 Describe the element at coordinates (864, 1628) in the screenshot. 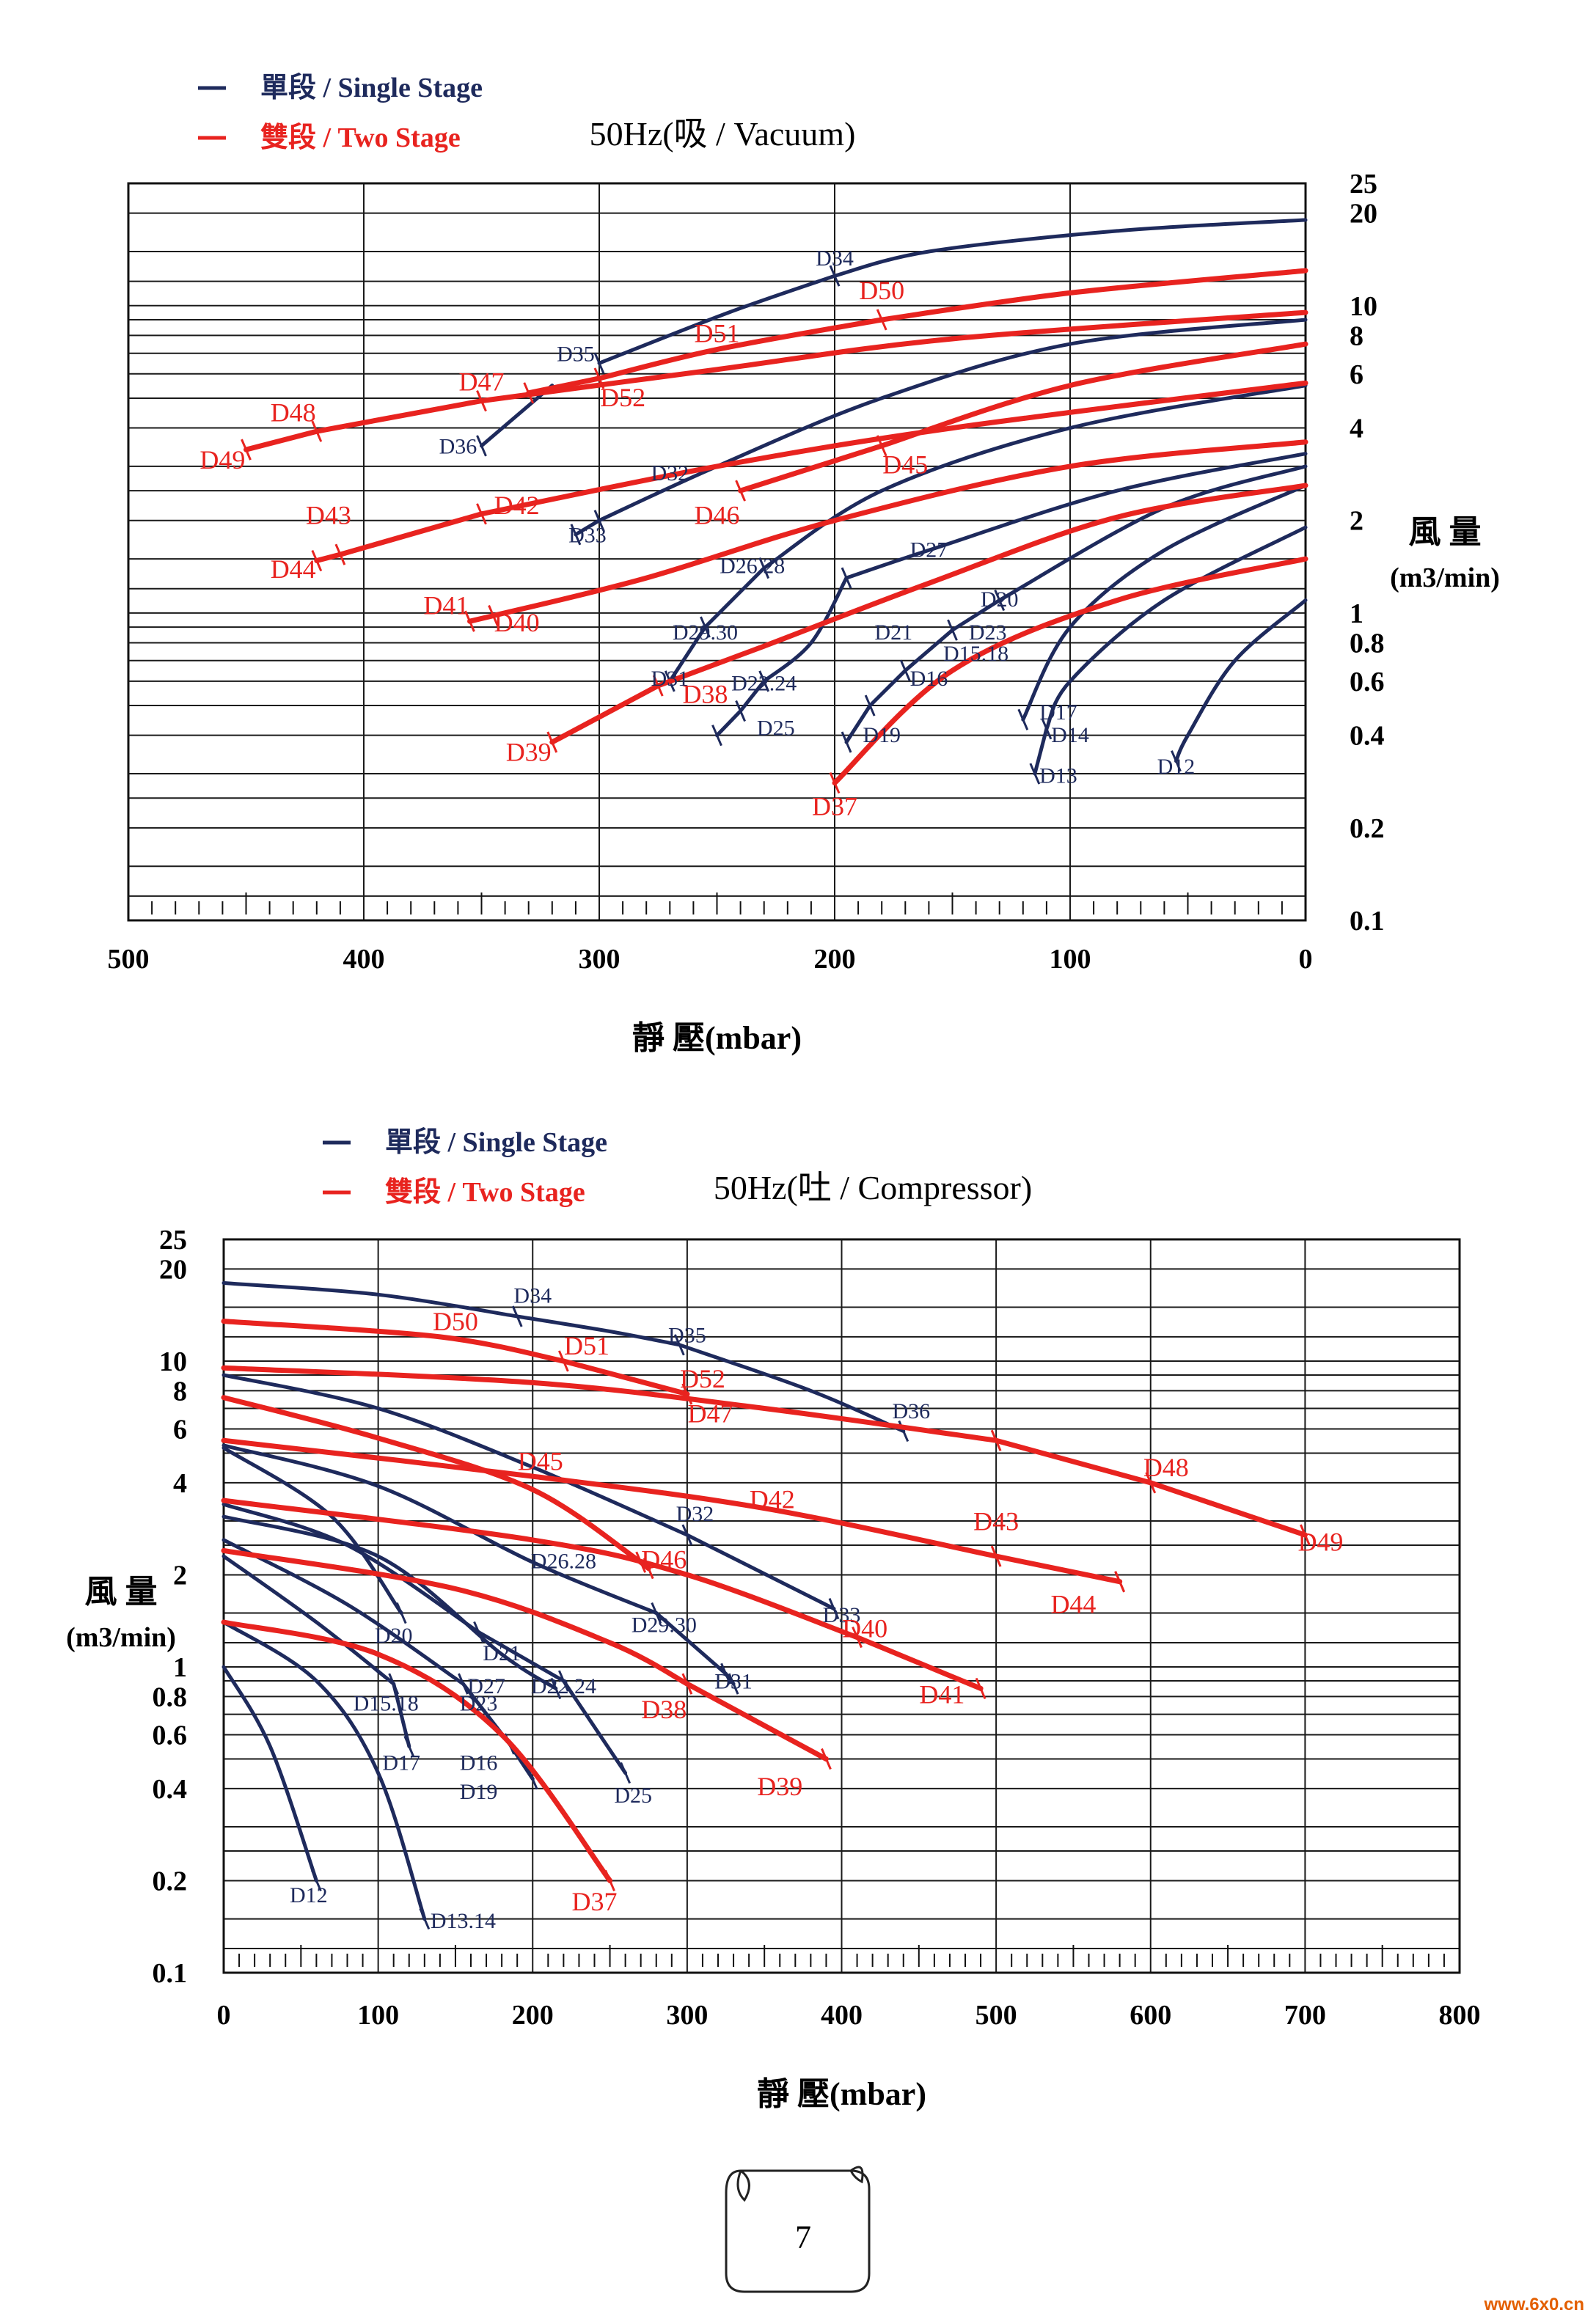

I see `curve-label: D40` at that location.